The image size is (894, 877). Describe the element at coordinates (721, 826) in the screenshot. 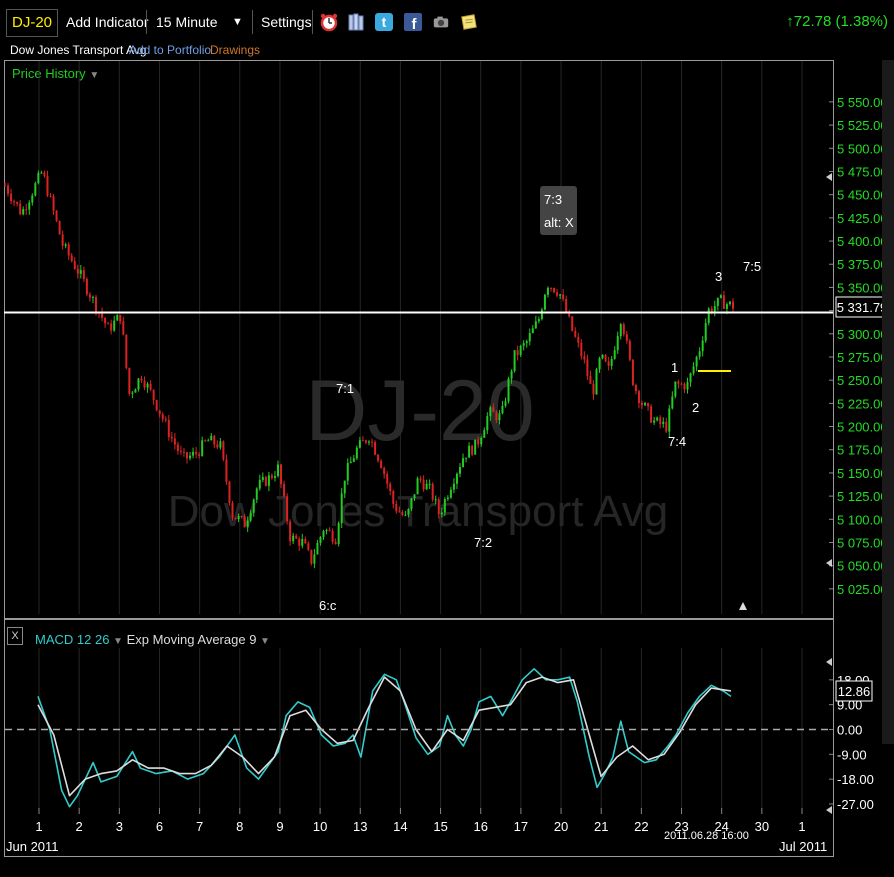

I see `x-tick-label: 24` at that location.